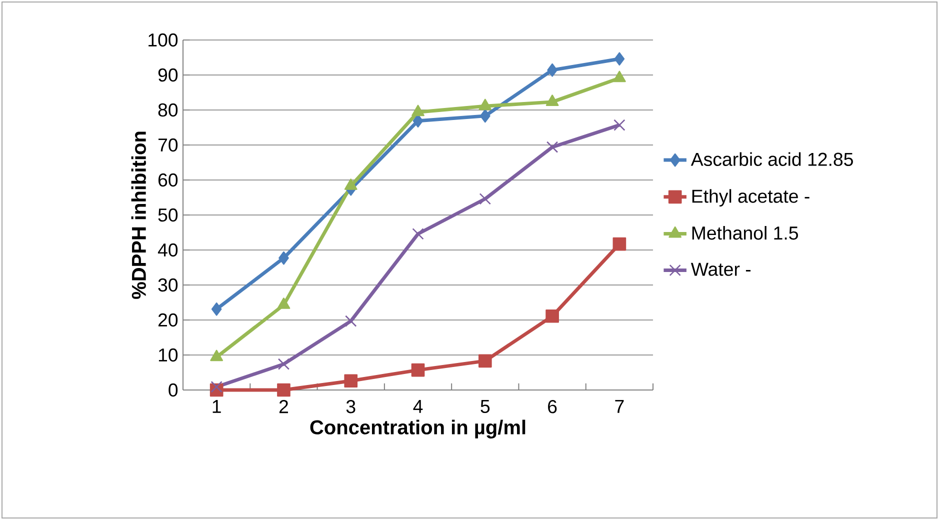 This screenshot has width=939, height=520. What do you see at coordinates (720, 269) in the screenshot?
I see `legend-label: Water -` at bounding box center [720, 269].